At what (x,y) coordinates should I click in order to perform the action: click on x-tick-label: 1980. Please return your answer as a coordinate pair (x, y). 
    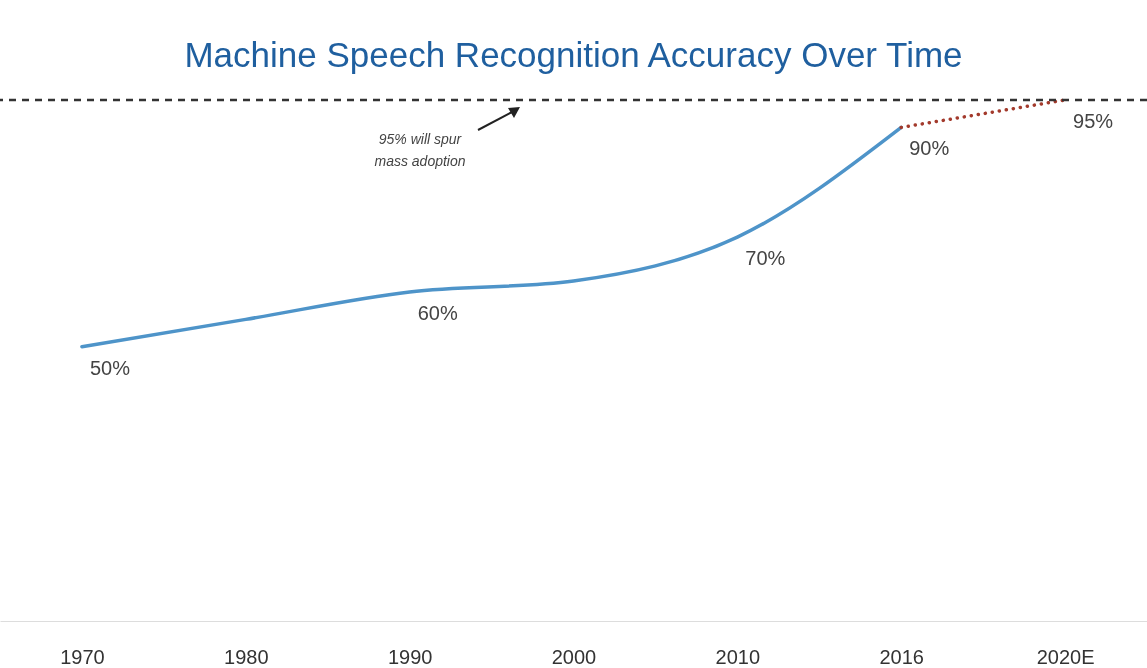
    Looking at the image, I should click on (246, 656).